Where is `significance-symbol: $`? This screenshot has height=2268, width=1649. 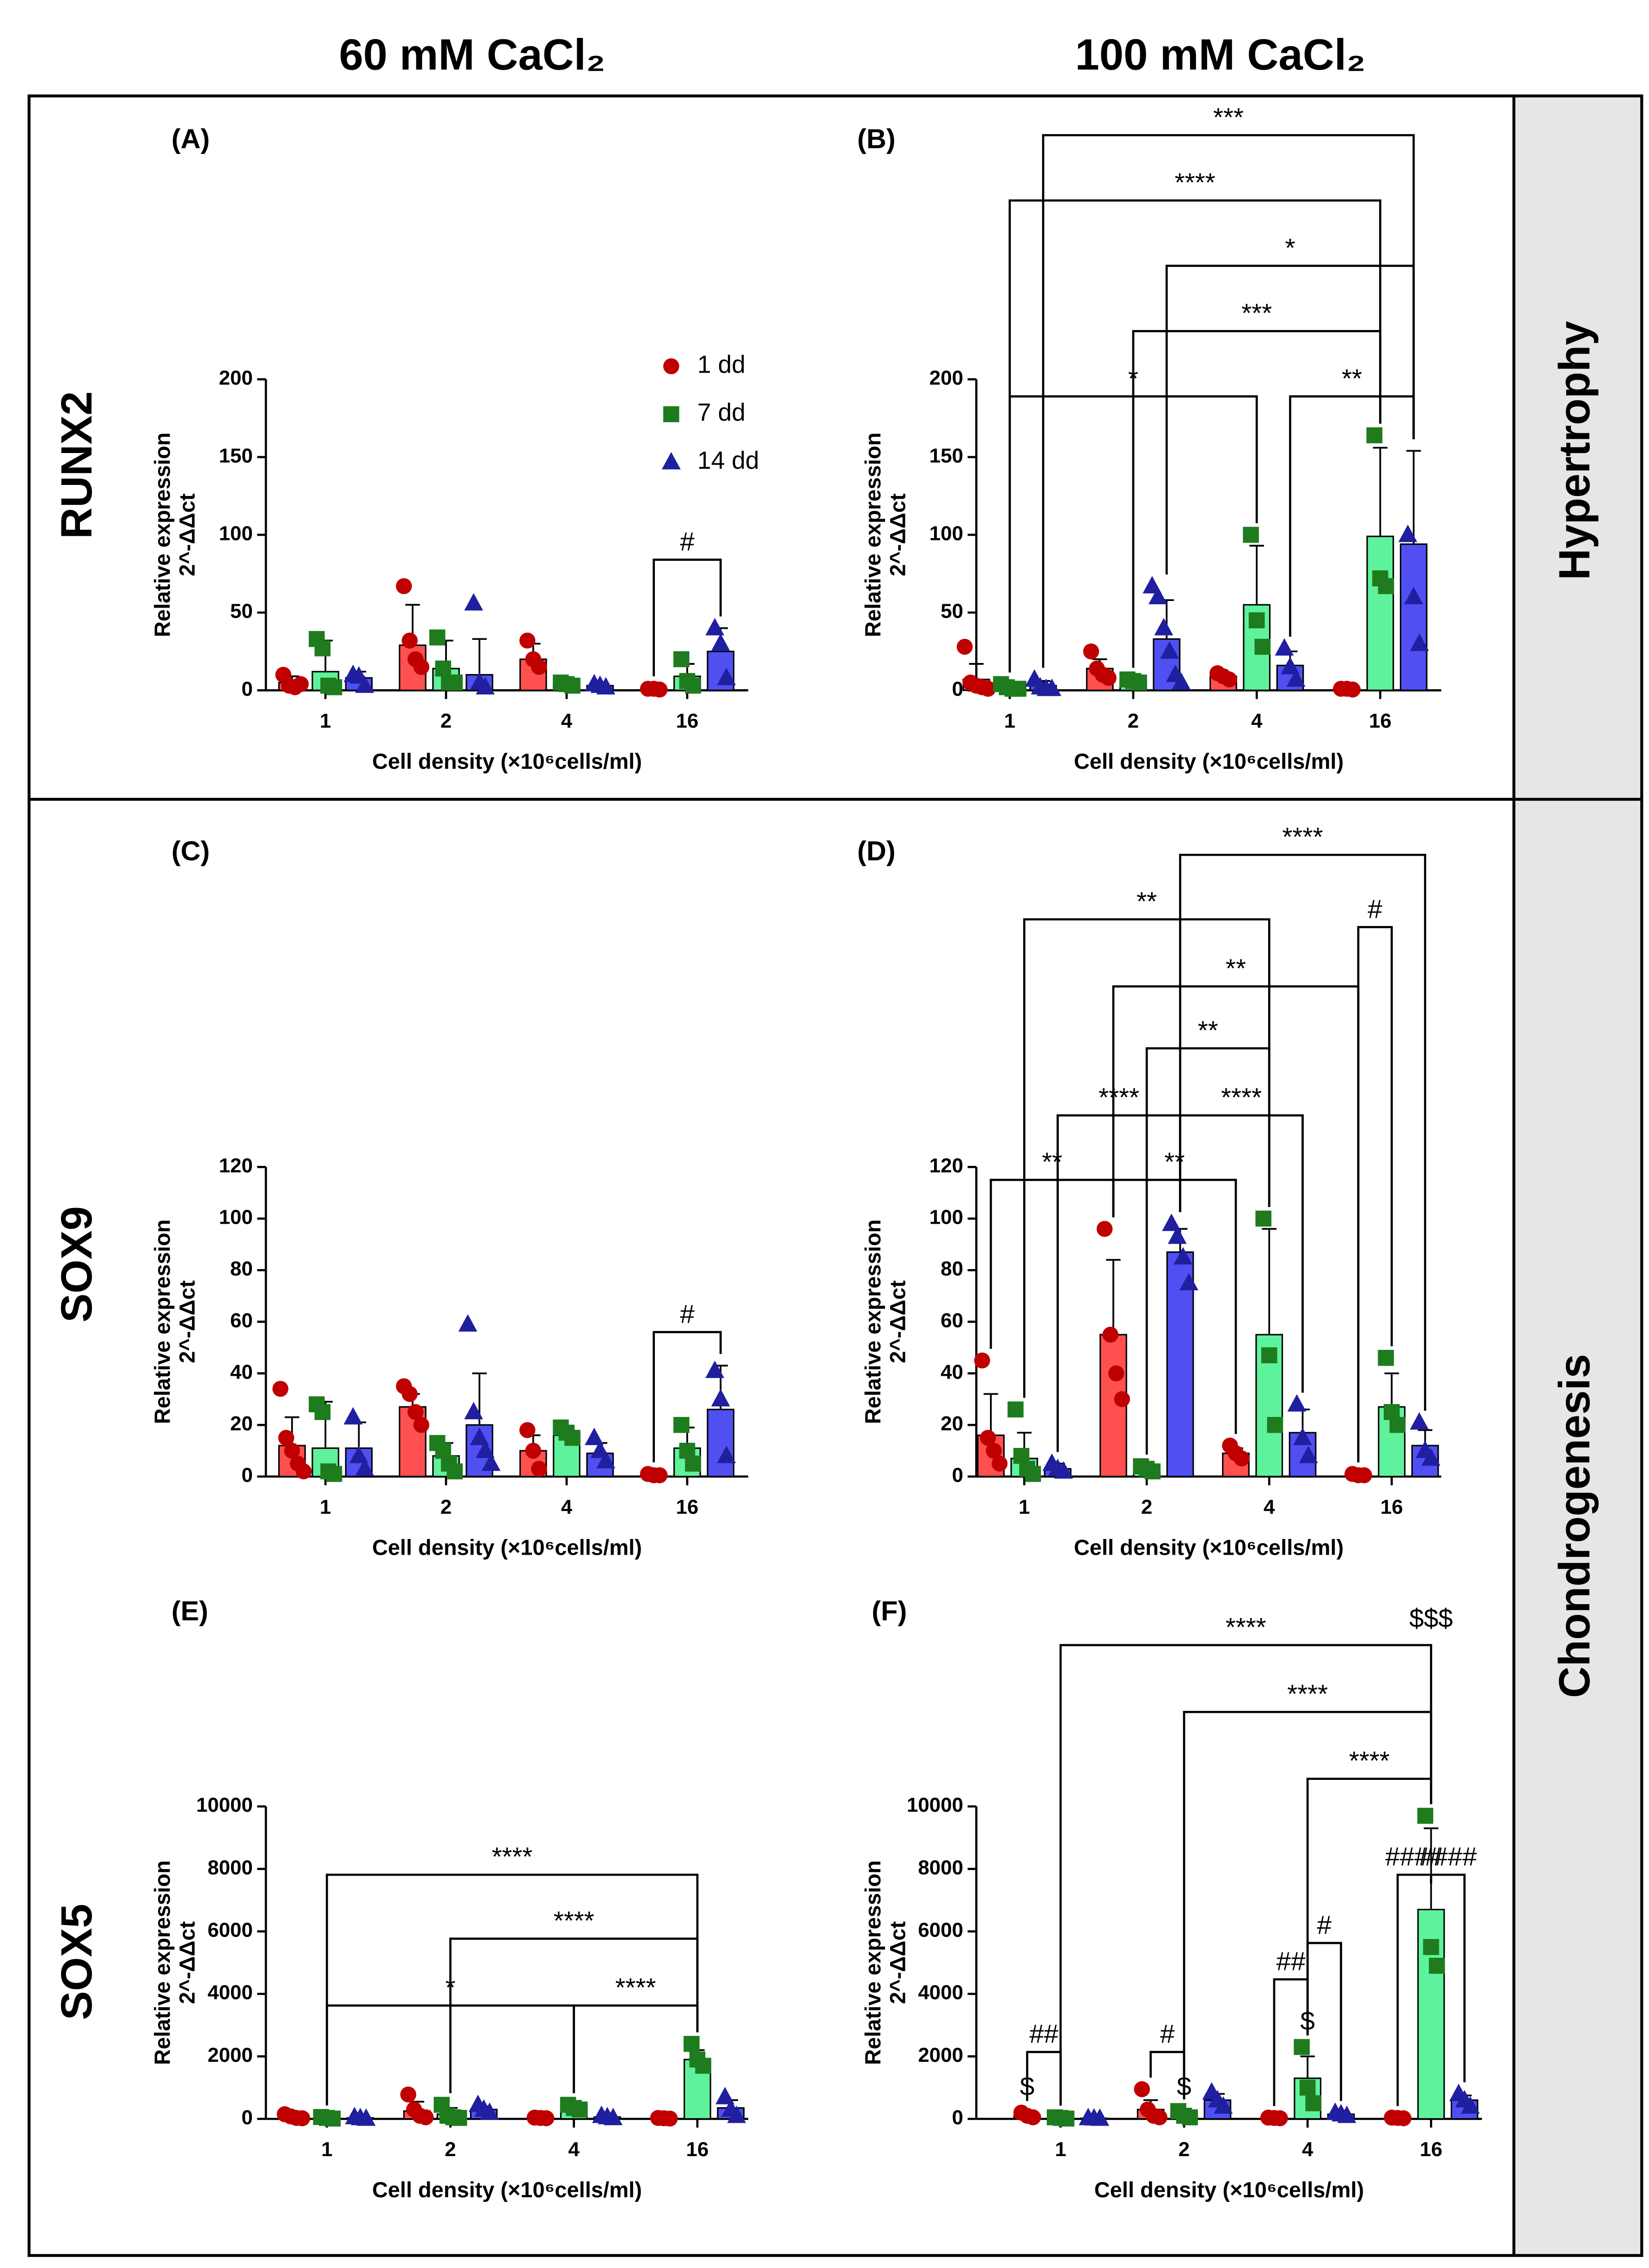
significance-symbol: $ is located at coordinates (1184, 2086).